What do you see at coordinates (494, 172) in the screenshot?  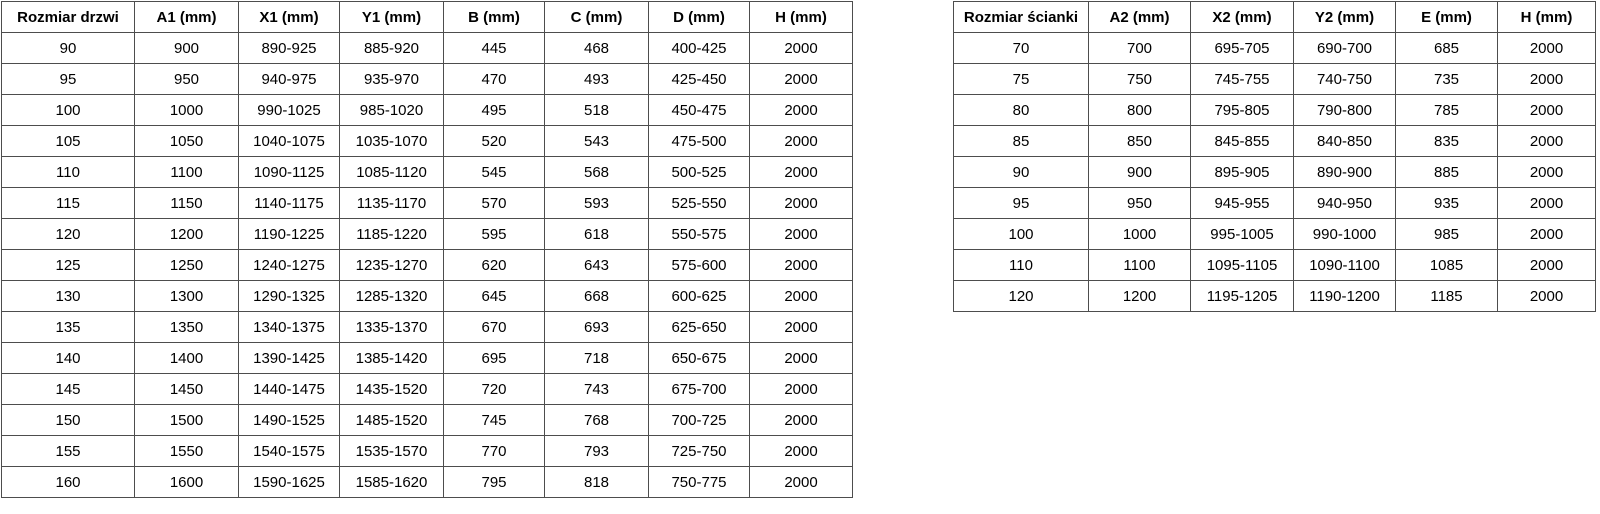 I see `table-cell: 545` at bounding box center [494, 172].